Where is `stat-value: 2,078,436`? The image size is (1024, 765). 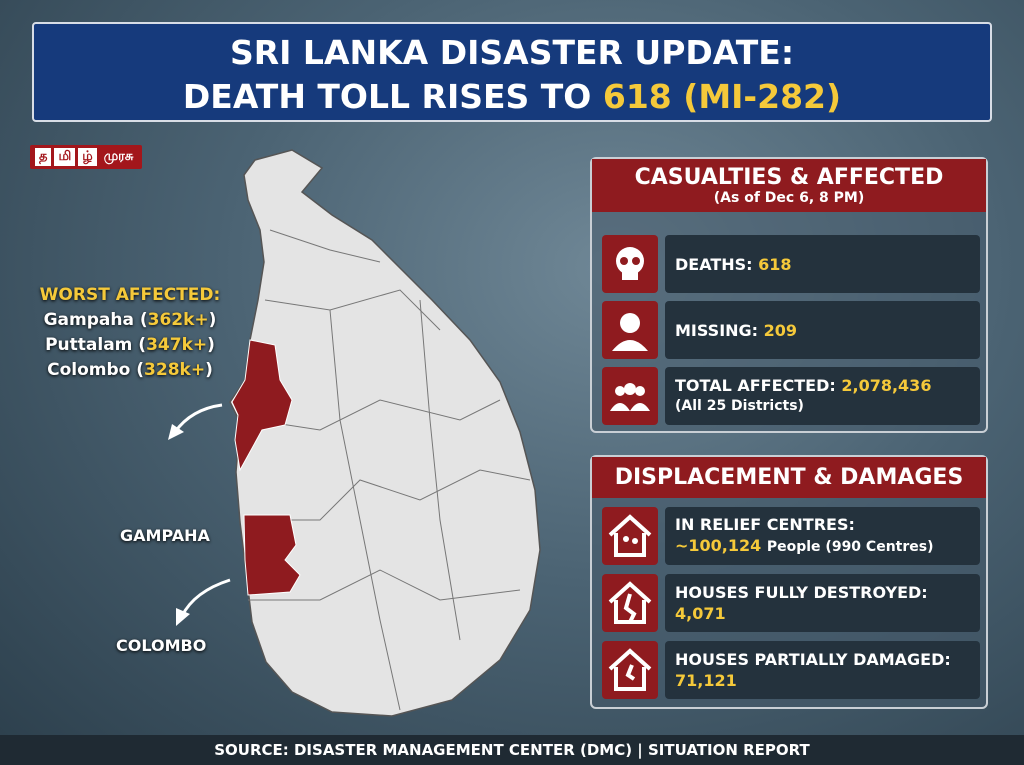
stat-value: 2,078,436 is located at coordinates (886, 385).